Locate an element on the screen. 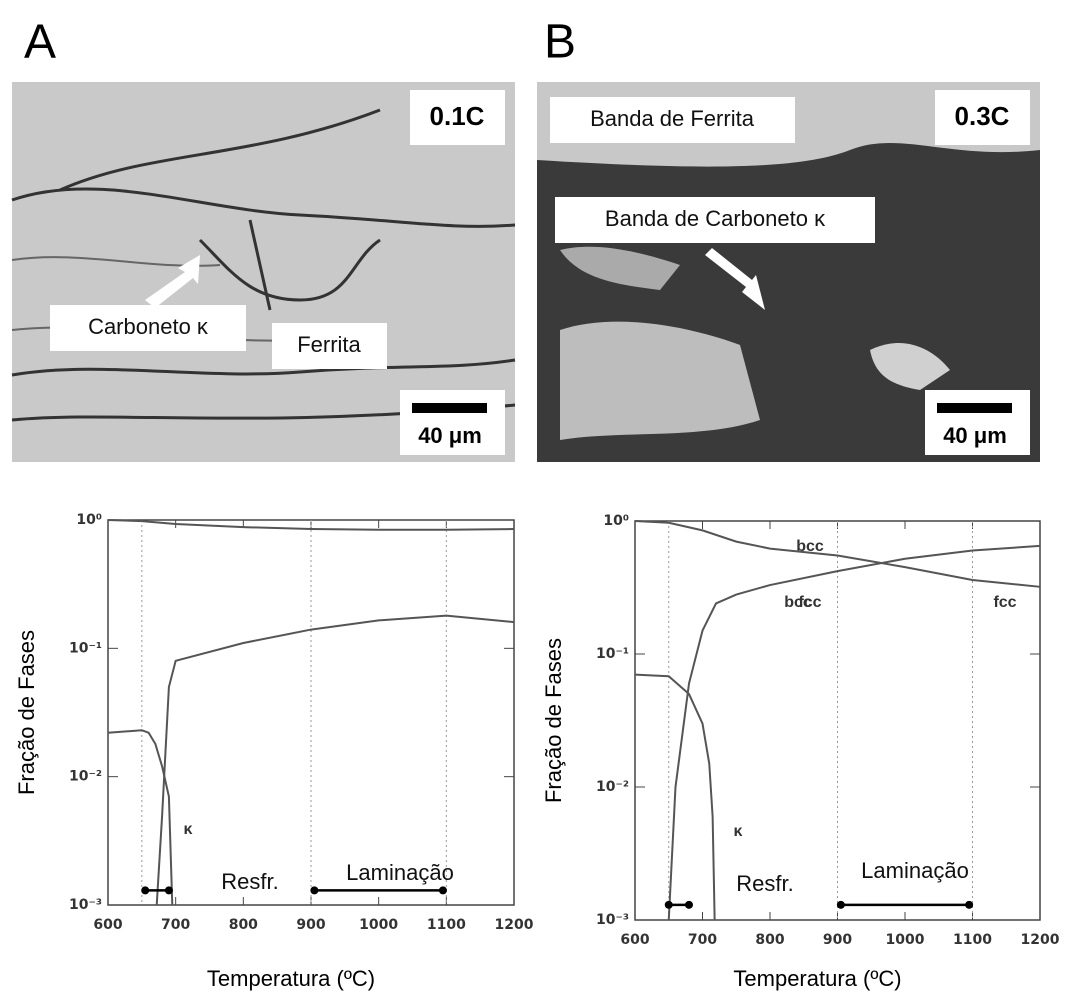 This screenshot has height=999, width=1070. sample-label: 0.1C is located at coordinates (457, 116).